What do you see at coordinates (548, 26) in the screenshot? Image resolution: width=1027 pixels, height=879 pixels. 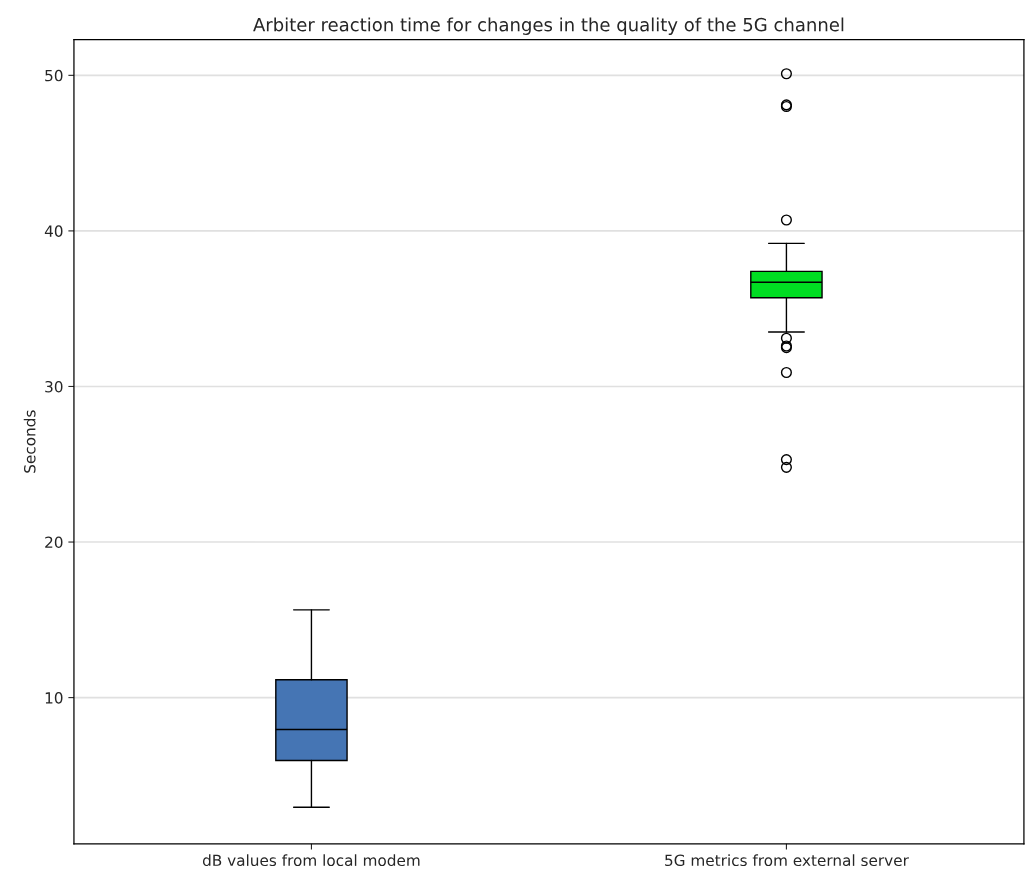 I see `chart-title: Arbiter reaction time for changes in the quality of the 5G channel` at bounding box center [548, 26].